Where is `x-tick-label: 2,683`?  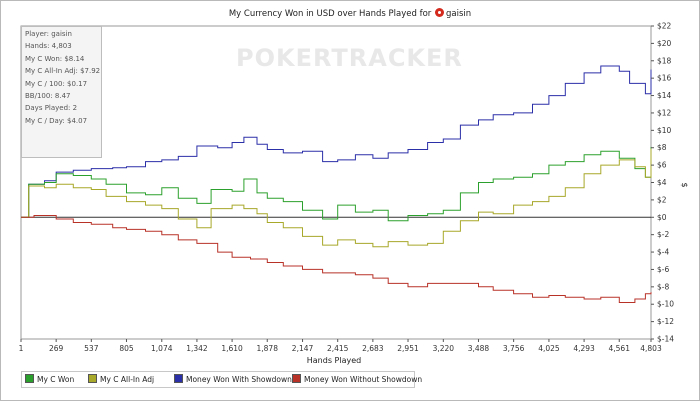
x-tick-label: 2,683 is located at coordinates (373, 348).